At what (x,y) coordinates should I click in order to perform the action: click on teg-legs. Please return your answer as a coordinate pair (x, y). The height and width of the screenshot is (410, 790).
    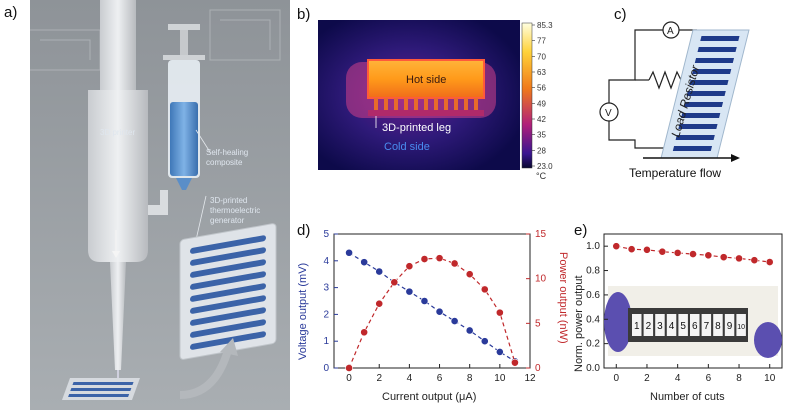
    Looking at the image, I should click on (228, 292).